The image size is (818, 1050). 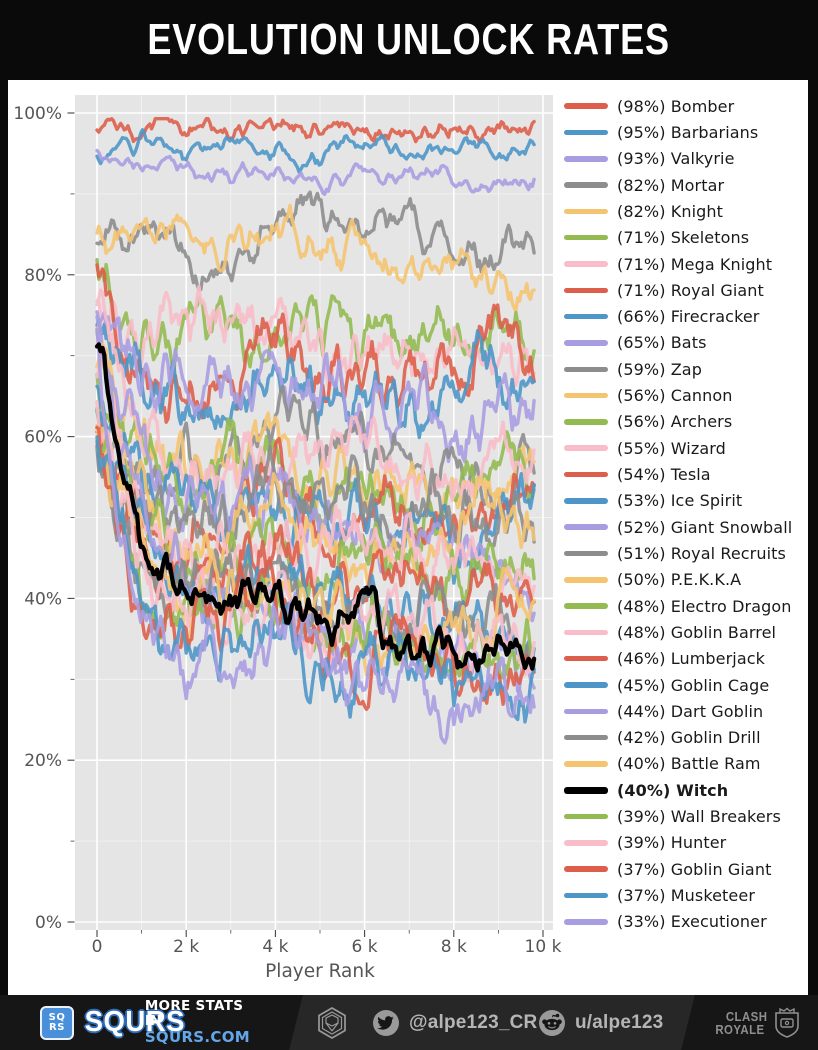 I want to click on legend-item-battle-ram: (40%) Battle Ram, so click(x=686, y=764).